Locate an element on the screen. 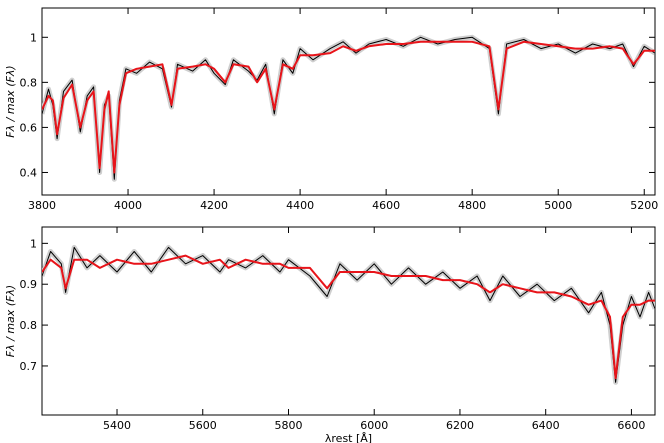 This screenshot has height=443, width=664. x-tick-label: 5600 is located at coordinates (203, 425).